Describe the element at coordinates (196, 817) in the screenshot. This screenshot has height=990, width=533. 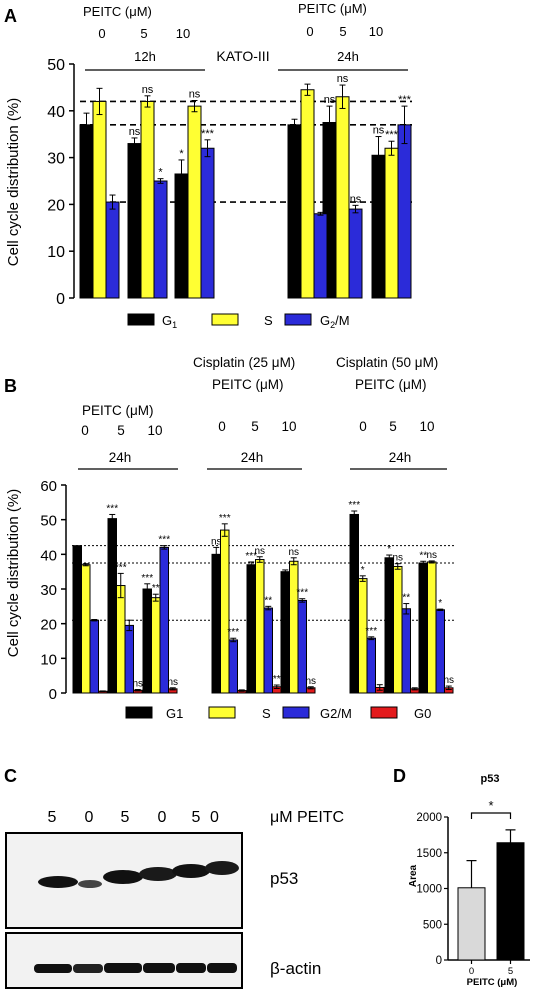
I see `lane-label-5: 5` at that location.